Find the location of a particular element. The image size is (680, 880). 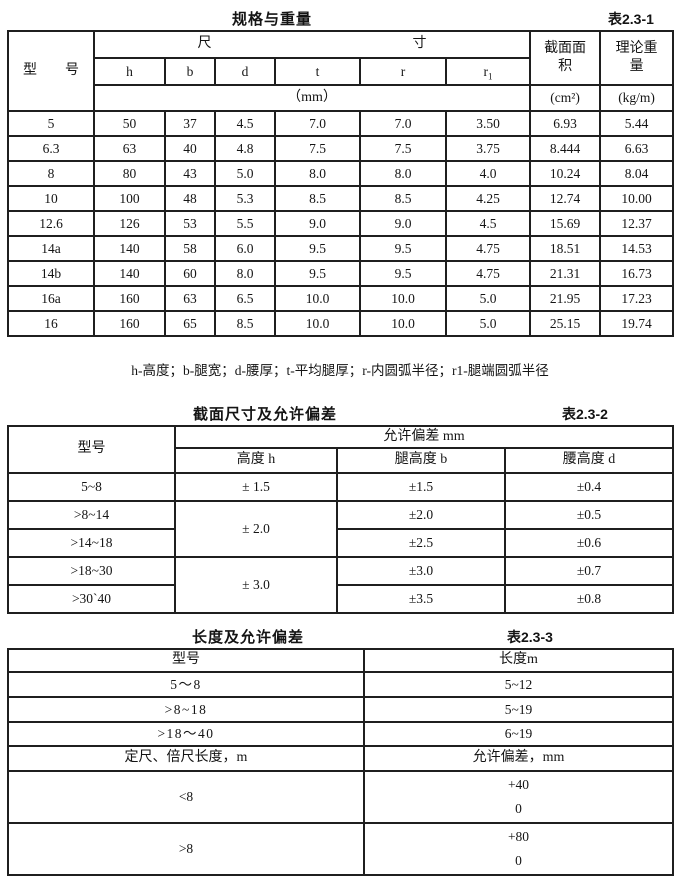

header-waist-d: 腰高度 d is located at coordinates (589, 460).